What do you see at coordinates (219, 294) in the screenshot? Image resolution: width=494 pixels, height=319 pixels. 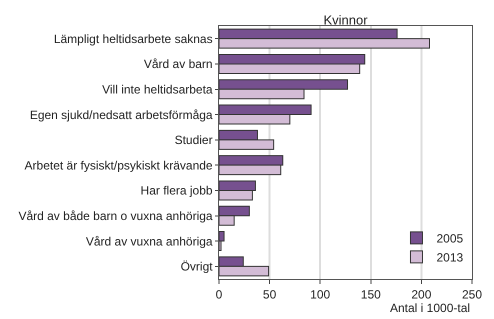 I see `x-tick-label: 0` at bounding box center [219, 294].